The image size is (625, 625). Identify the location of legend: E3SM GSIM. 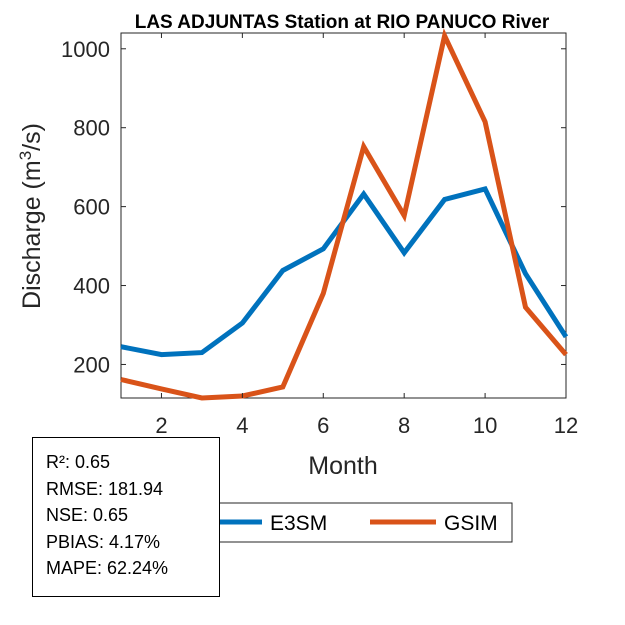
(355, 522).